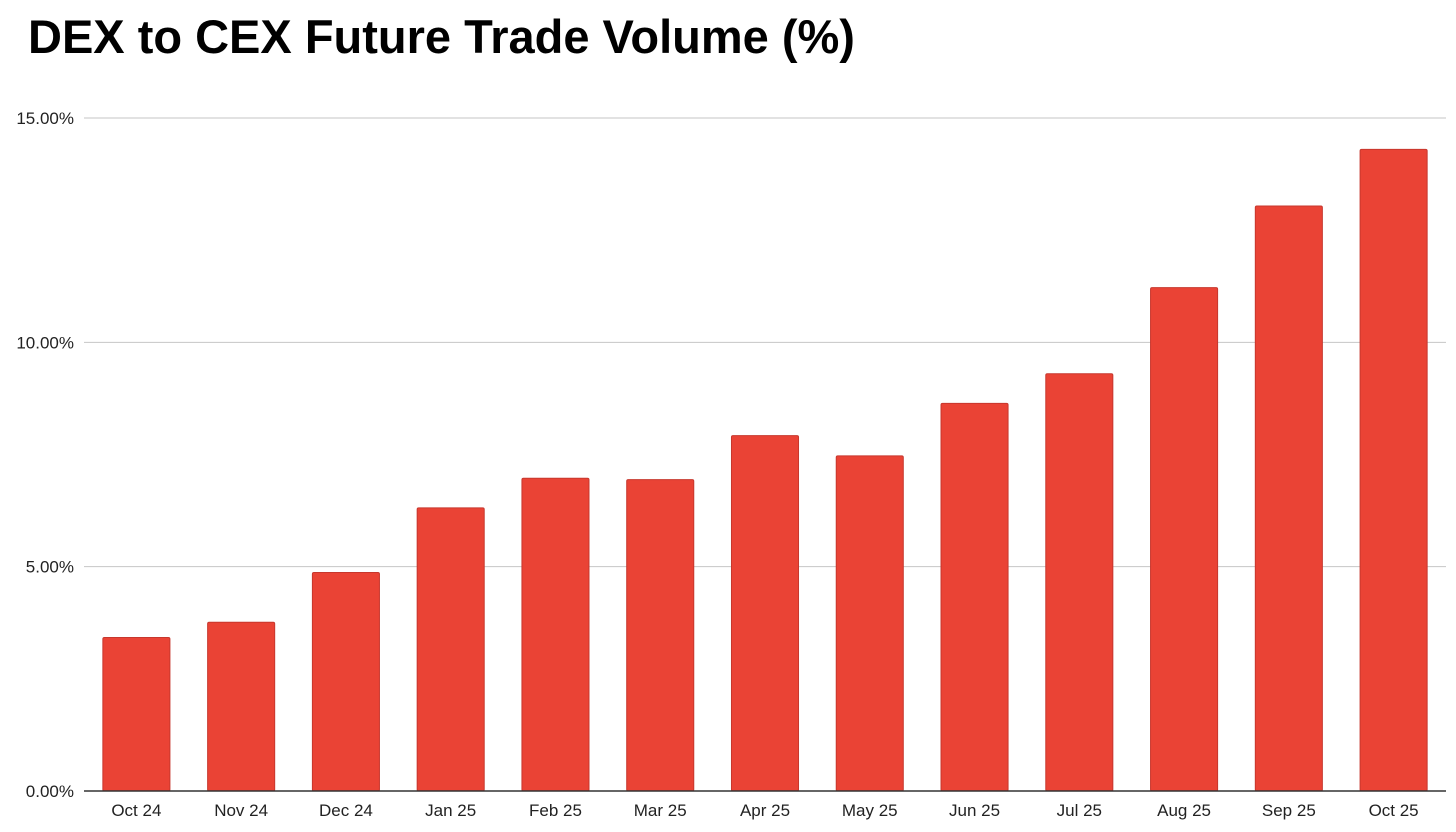  What do you see at coordinates (974, 810) in the screenshot?
I see `x-tick-label: Jun 25` at bounding box center [974, 810].